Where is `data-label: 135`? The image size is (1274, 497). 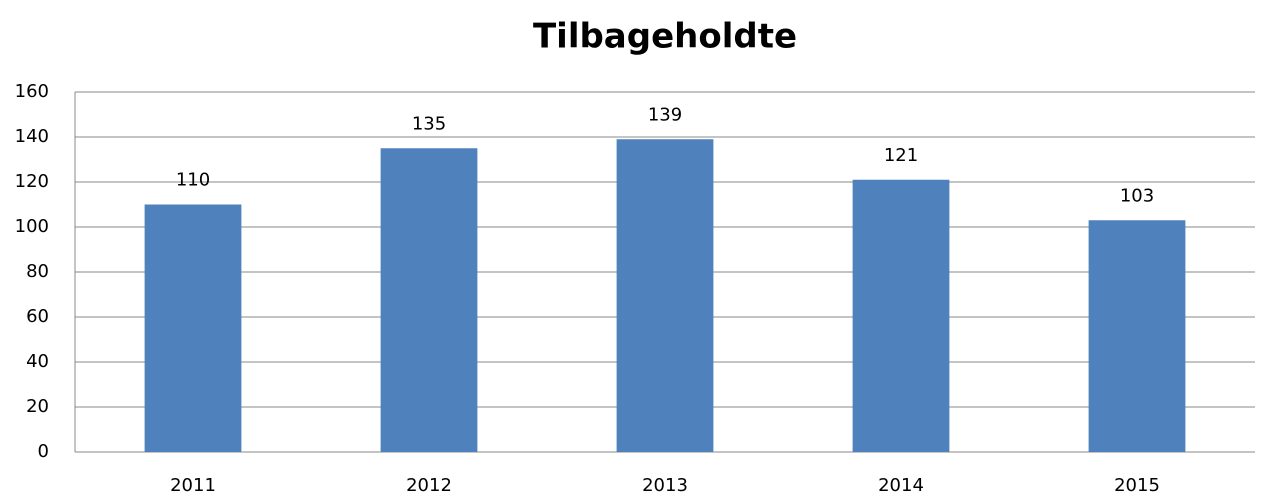
data-label: 135 is located at coordinates (429, 123).